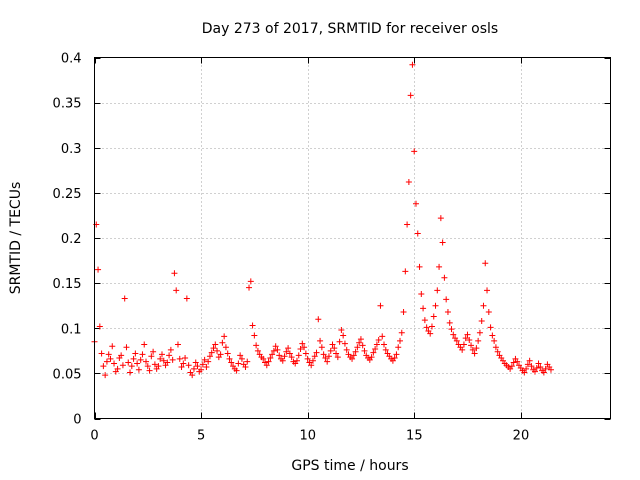 This screenshot has height=480, width=640. Describe the element at coordinates (71, 329) in the screenshot. I see `y-tick-label: 0.1` at that location.